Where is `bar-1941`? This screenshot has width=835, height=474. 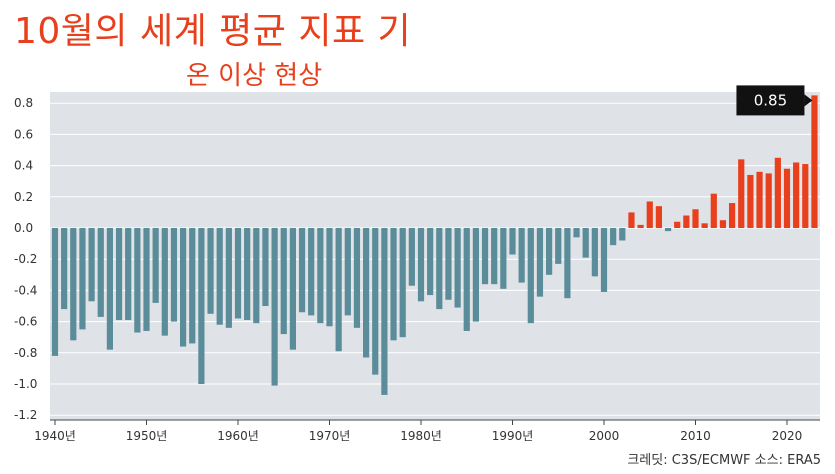
bar-1941 is located at coordinates (64, 269).